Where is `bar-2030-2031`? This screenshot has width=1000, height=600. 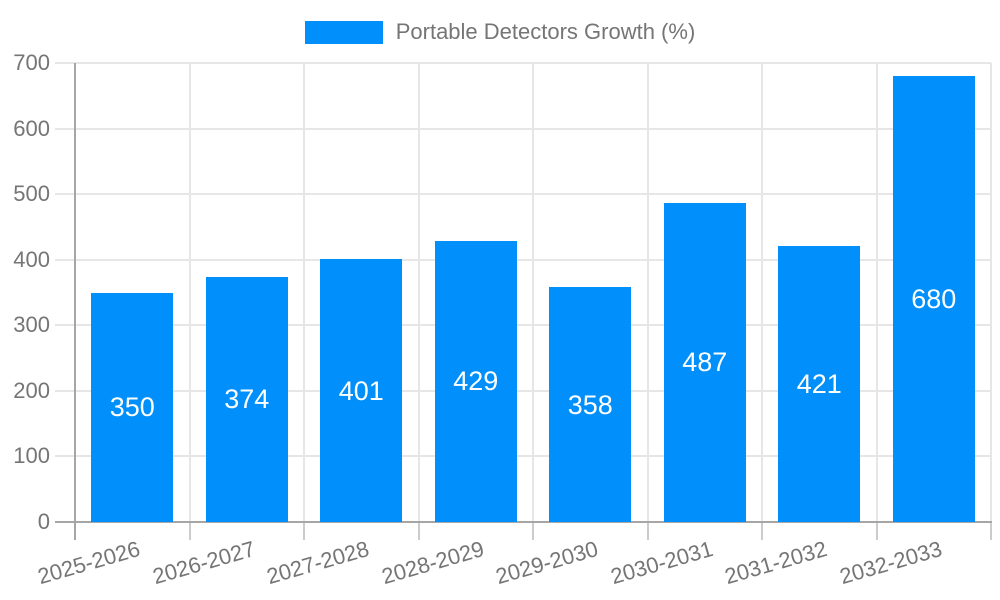 bar-2030-2031 is located at coordinates (704, 362).